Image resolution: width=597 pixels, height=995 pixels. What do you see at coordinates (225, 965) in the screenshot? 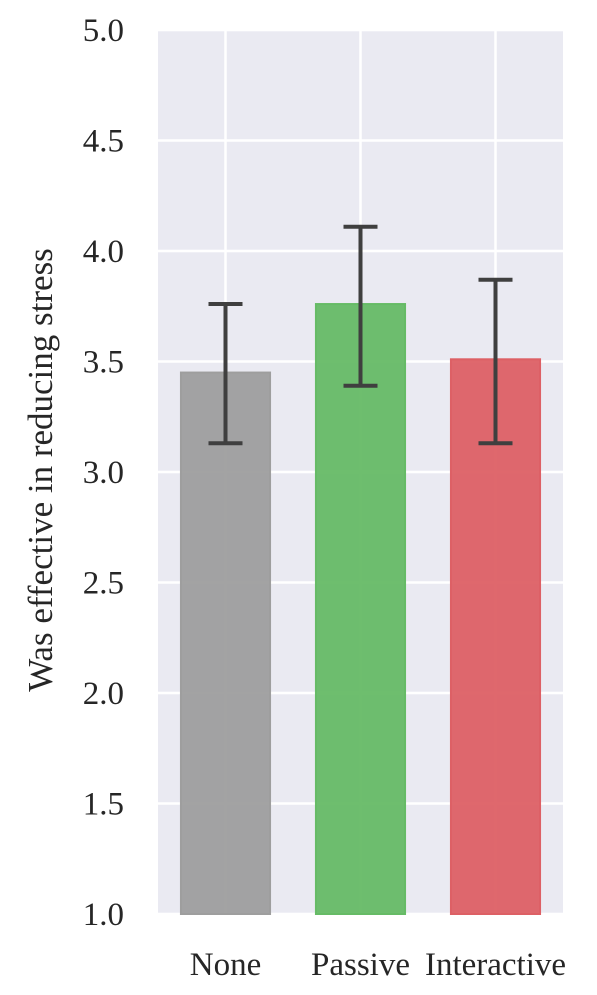
I see `x-tick-label-none: None` at bounding box center [225, 965].